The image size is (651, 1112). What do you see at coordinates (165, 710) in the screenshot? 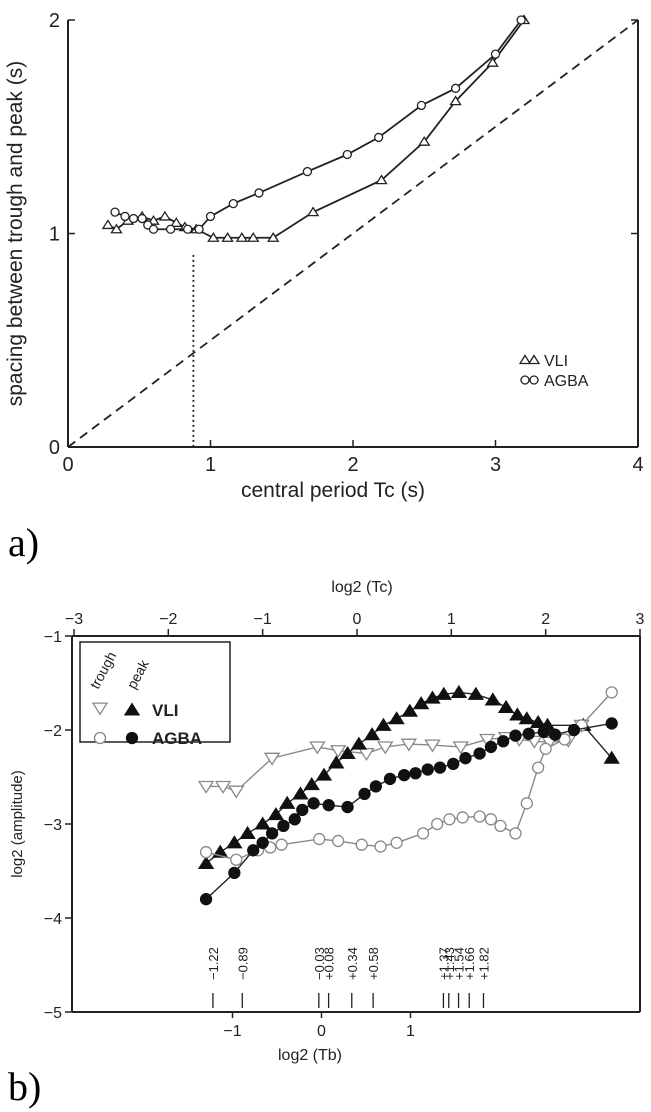
I see `b-legend-label-vli: VLI` at bounding box center [165, 710].